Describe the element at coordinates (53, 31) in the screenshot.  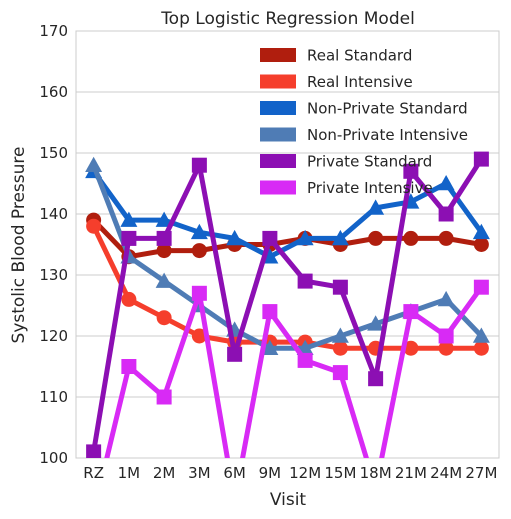
I see `y-tick-label: 170` at that location.